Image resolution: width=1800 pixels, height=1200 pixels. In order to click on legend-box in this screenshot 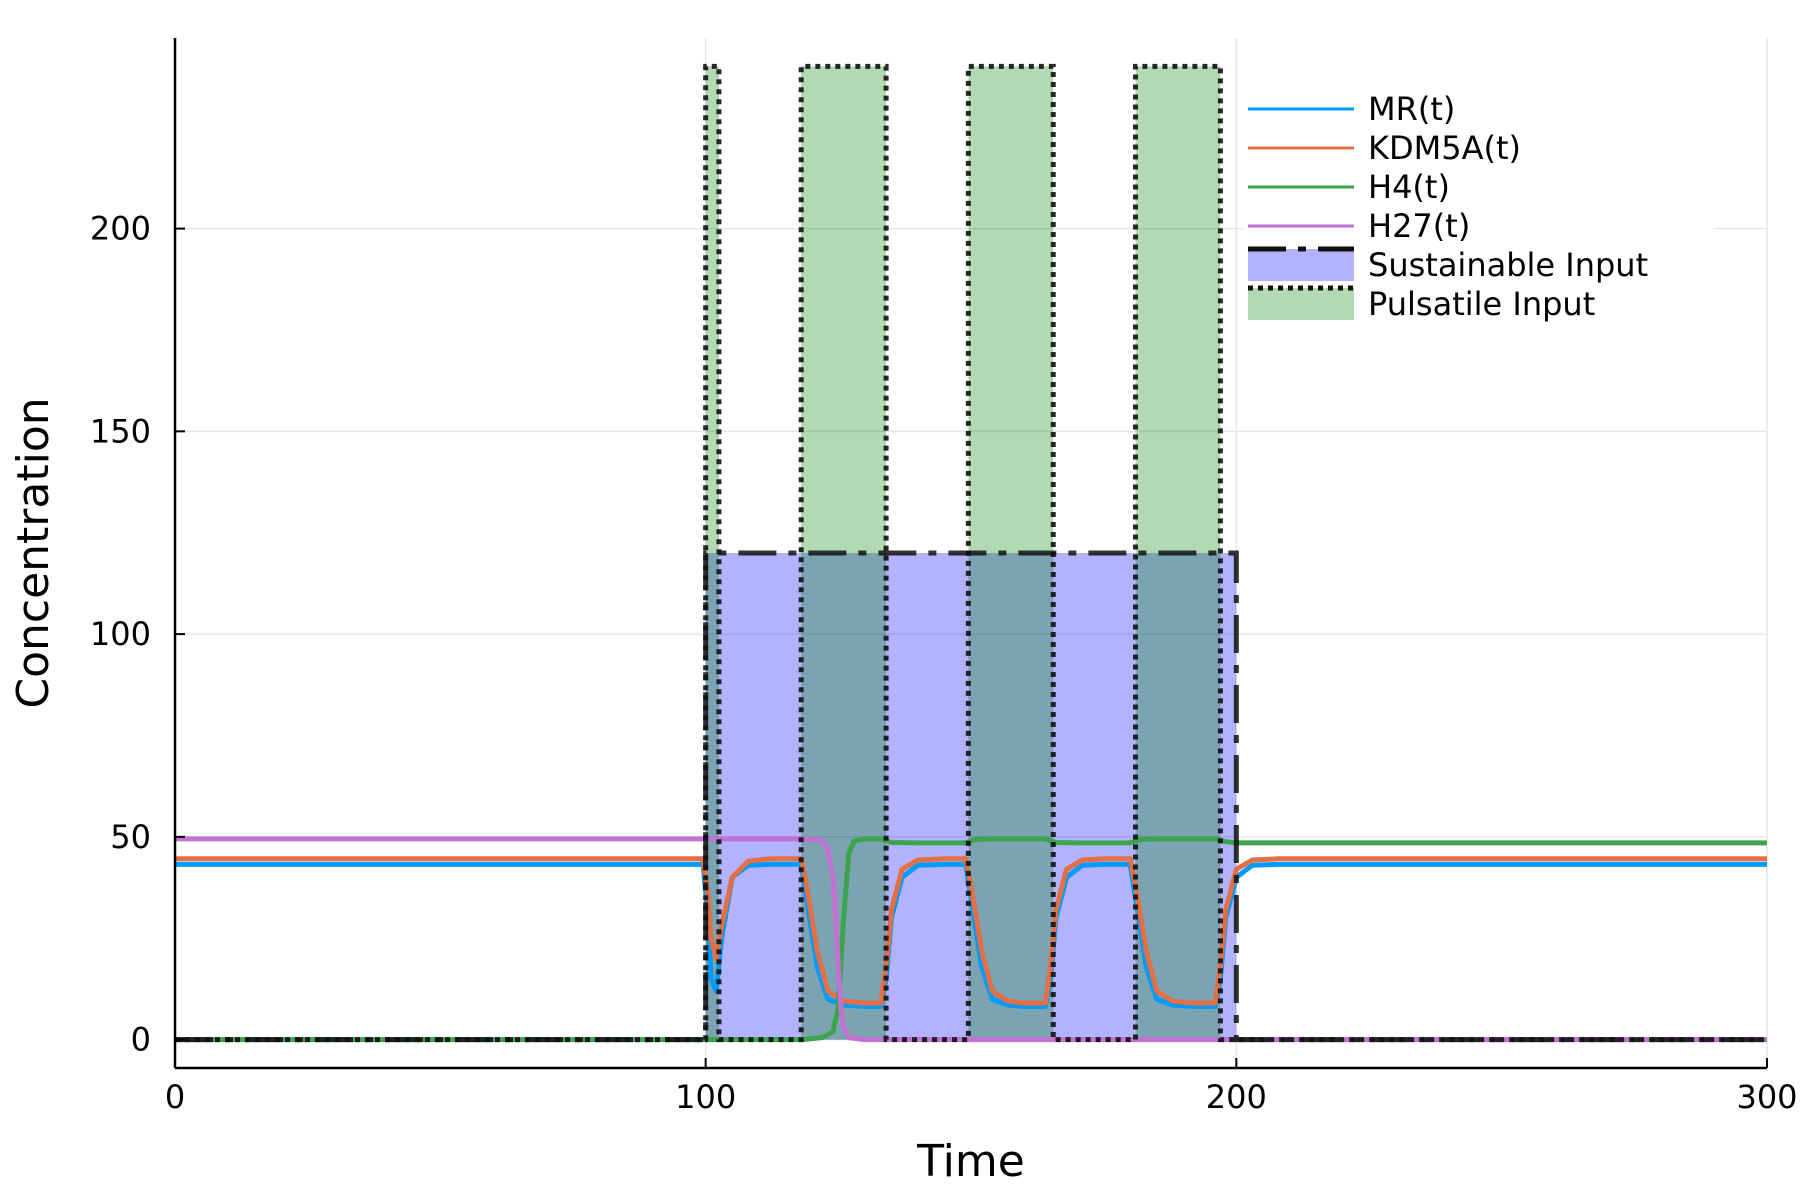, I will do `click(1479, 211)`.